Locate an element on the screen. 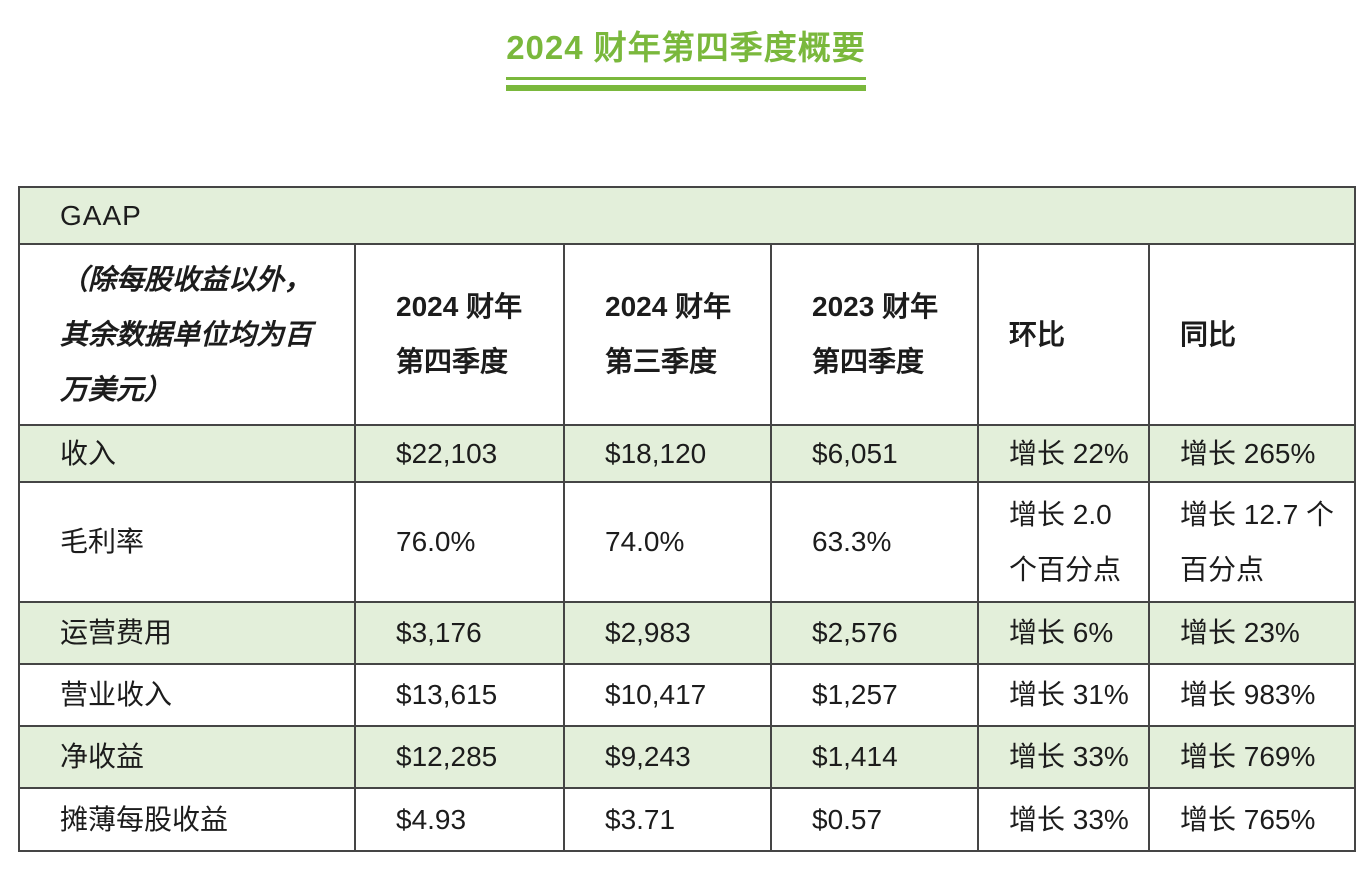  table-row: 净收益 $12,285 $9,243 $1,414 增长 33% 增长 769% is located at coordinates (687, 756).